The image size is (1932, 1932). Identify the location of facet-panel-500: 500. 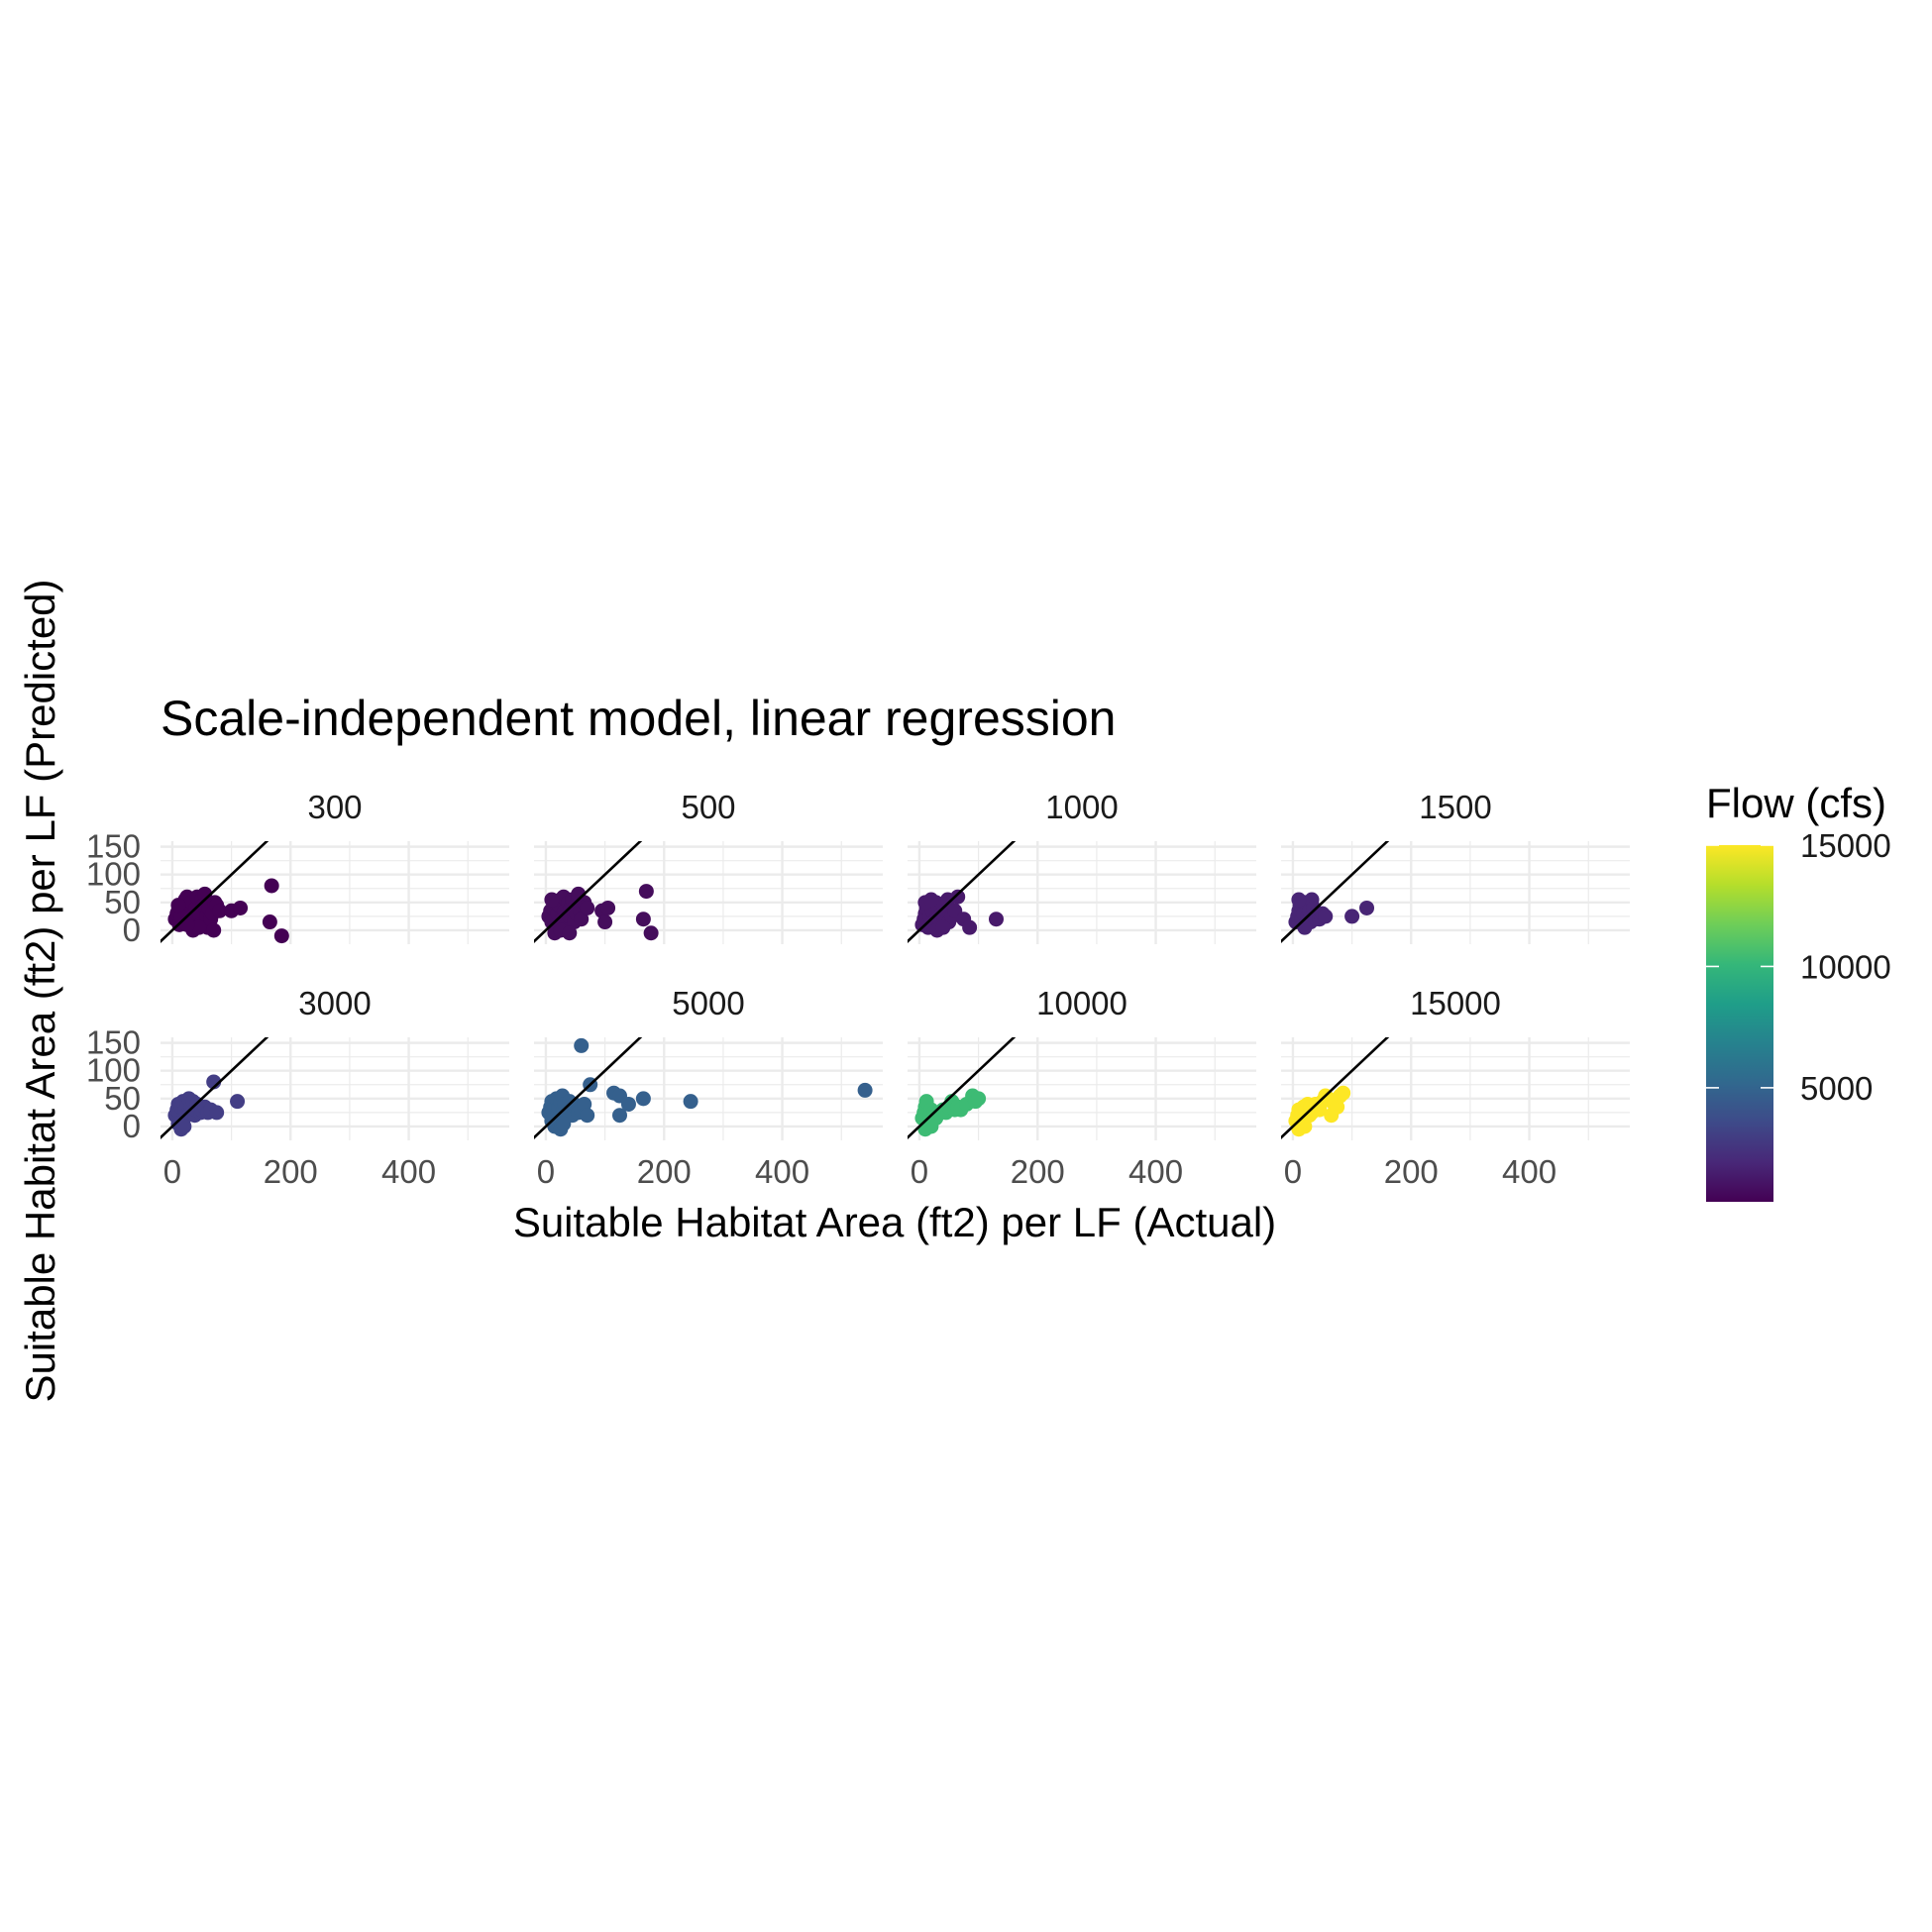
(708, 866).